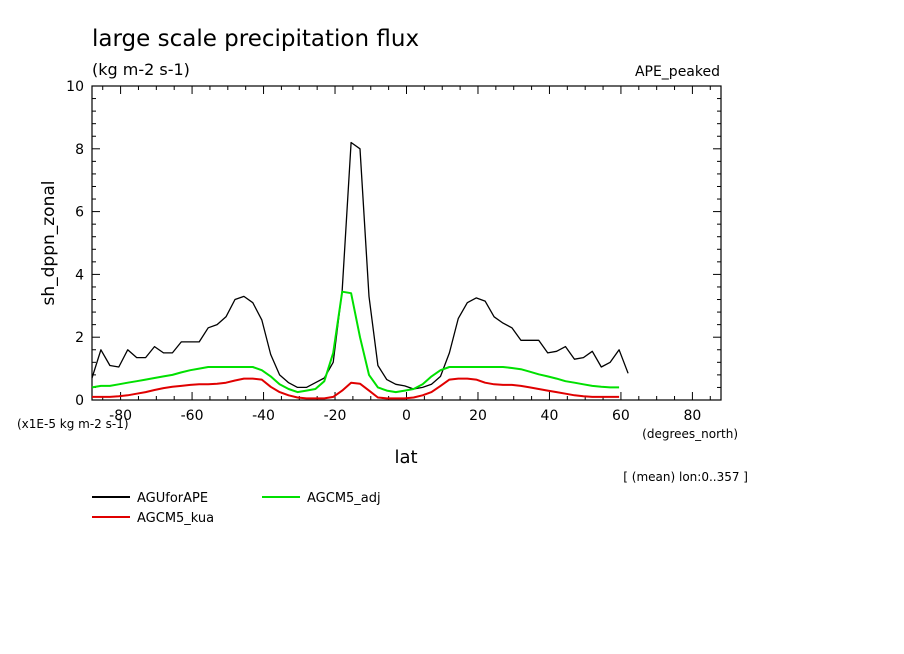 This screenshot has height=654, width=904. What do you see at coordinates (79, 275) in the screenshot?
I see `y-tick-label: 4` at bounding box center [79, 275].